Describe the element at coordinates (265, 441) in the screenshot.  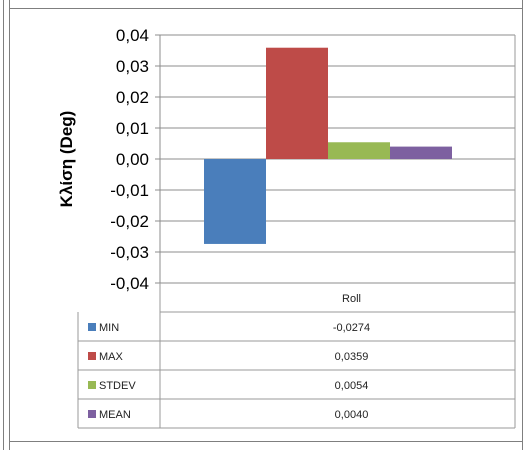
I see `frame-line-bottom` at that location.